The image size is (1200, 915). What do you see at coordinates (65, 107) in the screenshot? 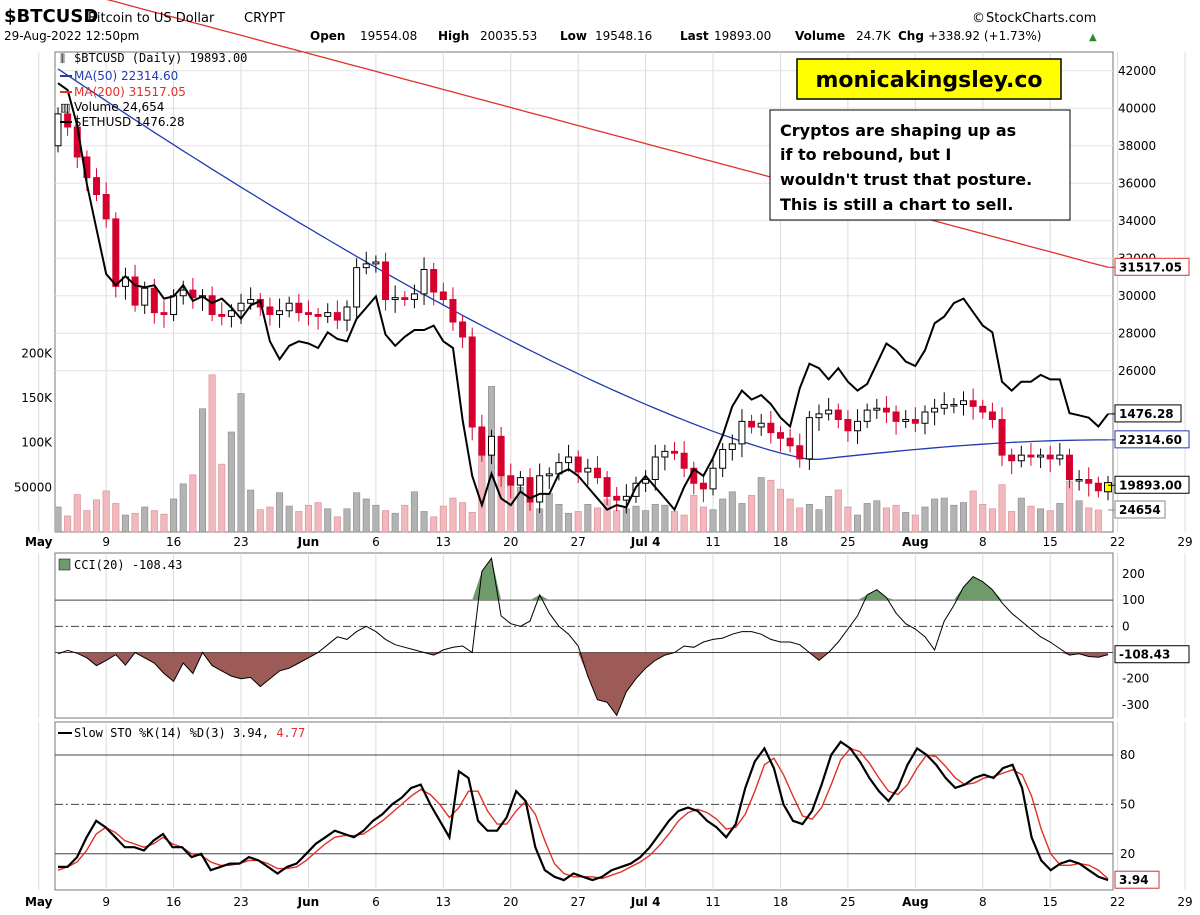
I see `volume-bars-icon: ▥` at bounding box center [65, 107].